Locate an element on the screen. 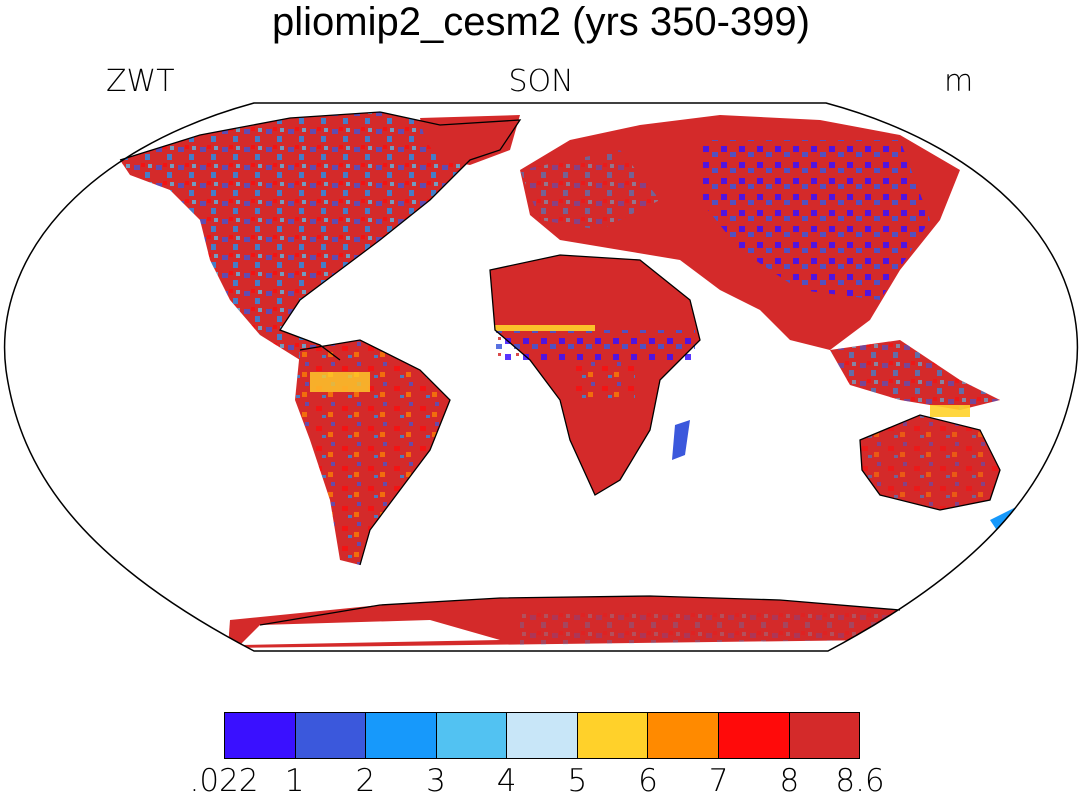  colorbar is located at coordinates (542, 735).